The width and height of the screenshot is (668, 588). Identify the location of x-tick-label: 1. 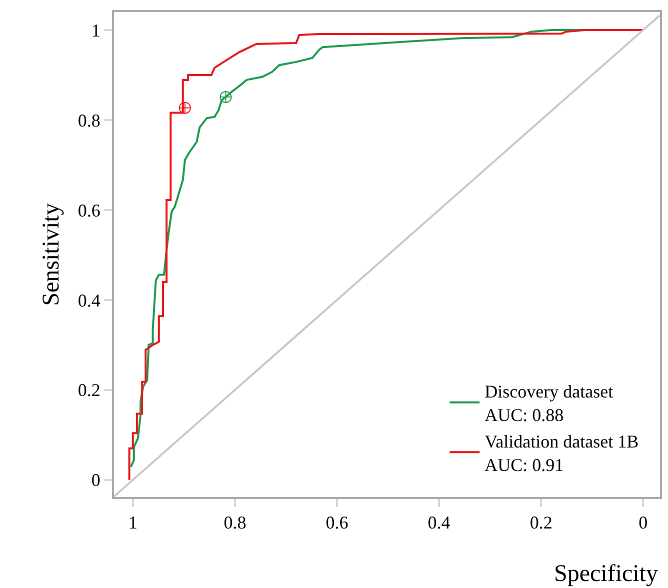
(133, 522).